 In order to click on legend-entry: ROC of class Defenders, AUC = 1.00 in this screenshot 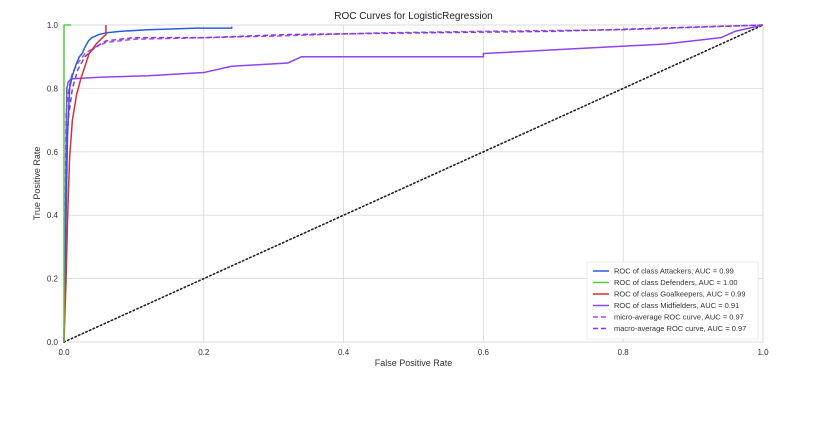, I will do `click(676, 282)`.